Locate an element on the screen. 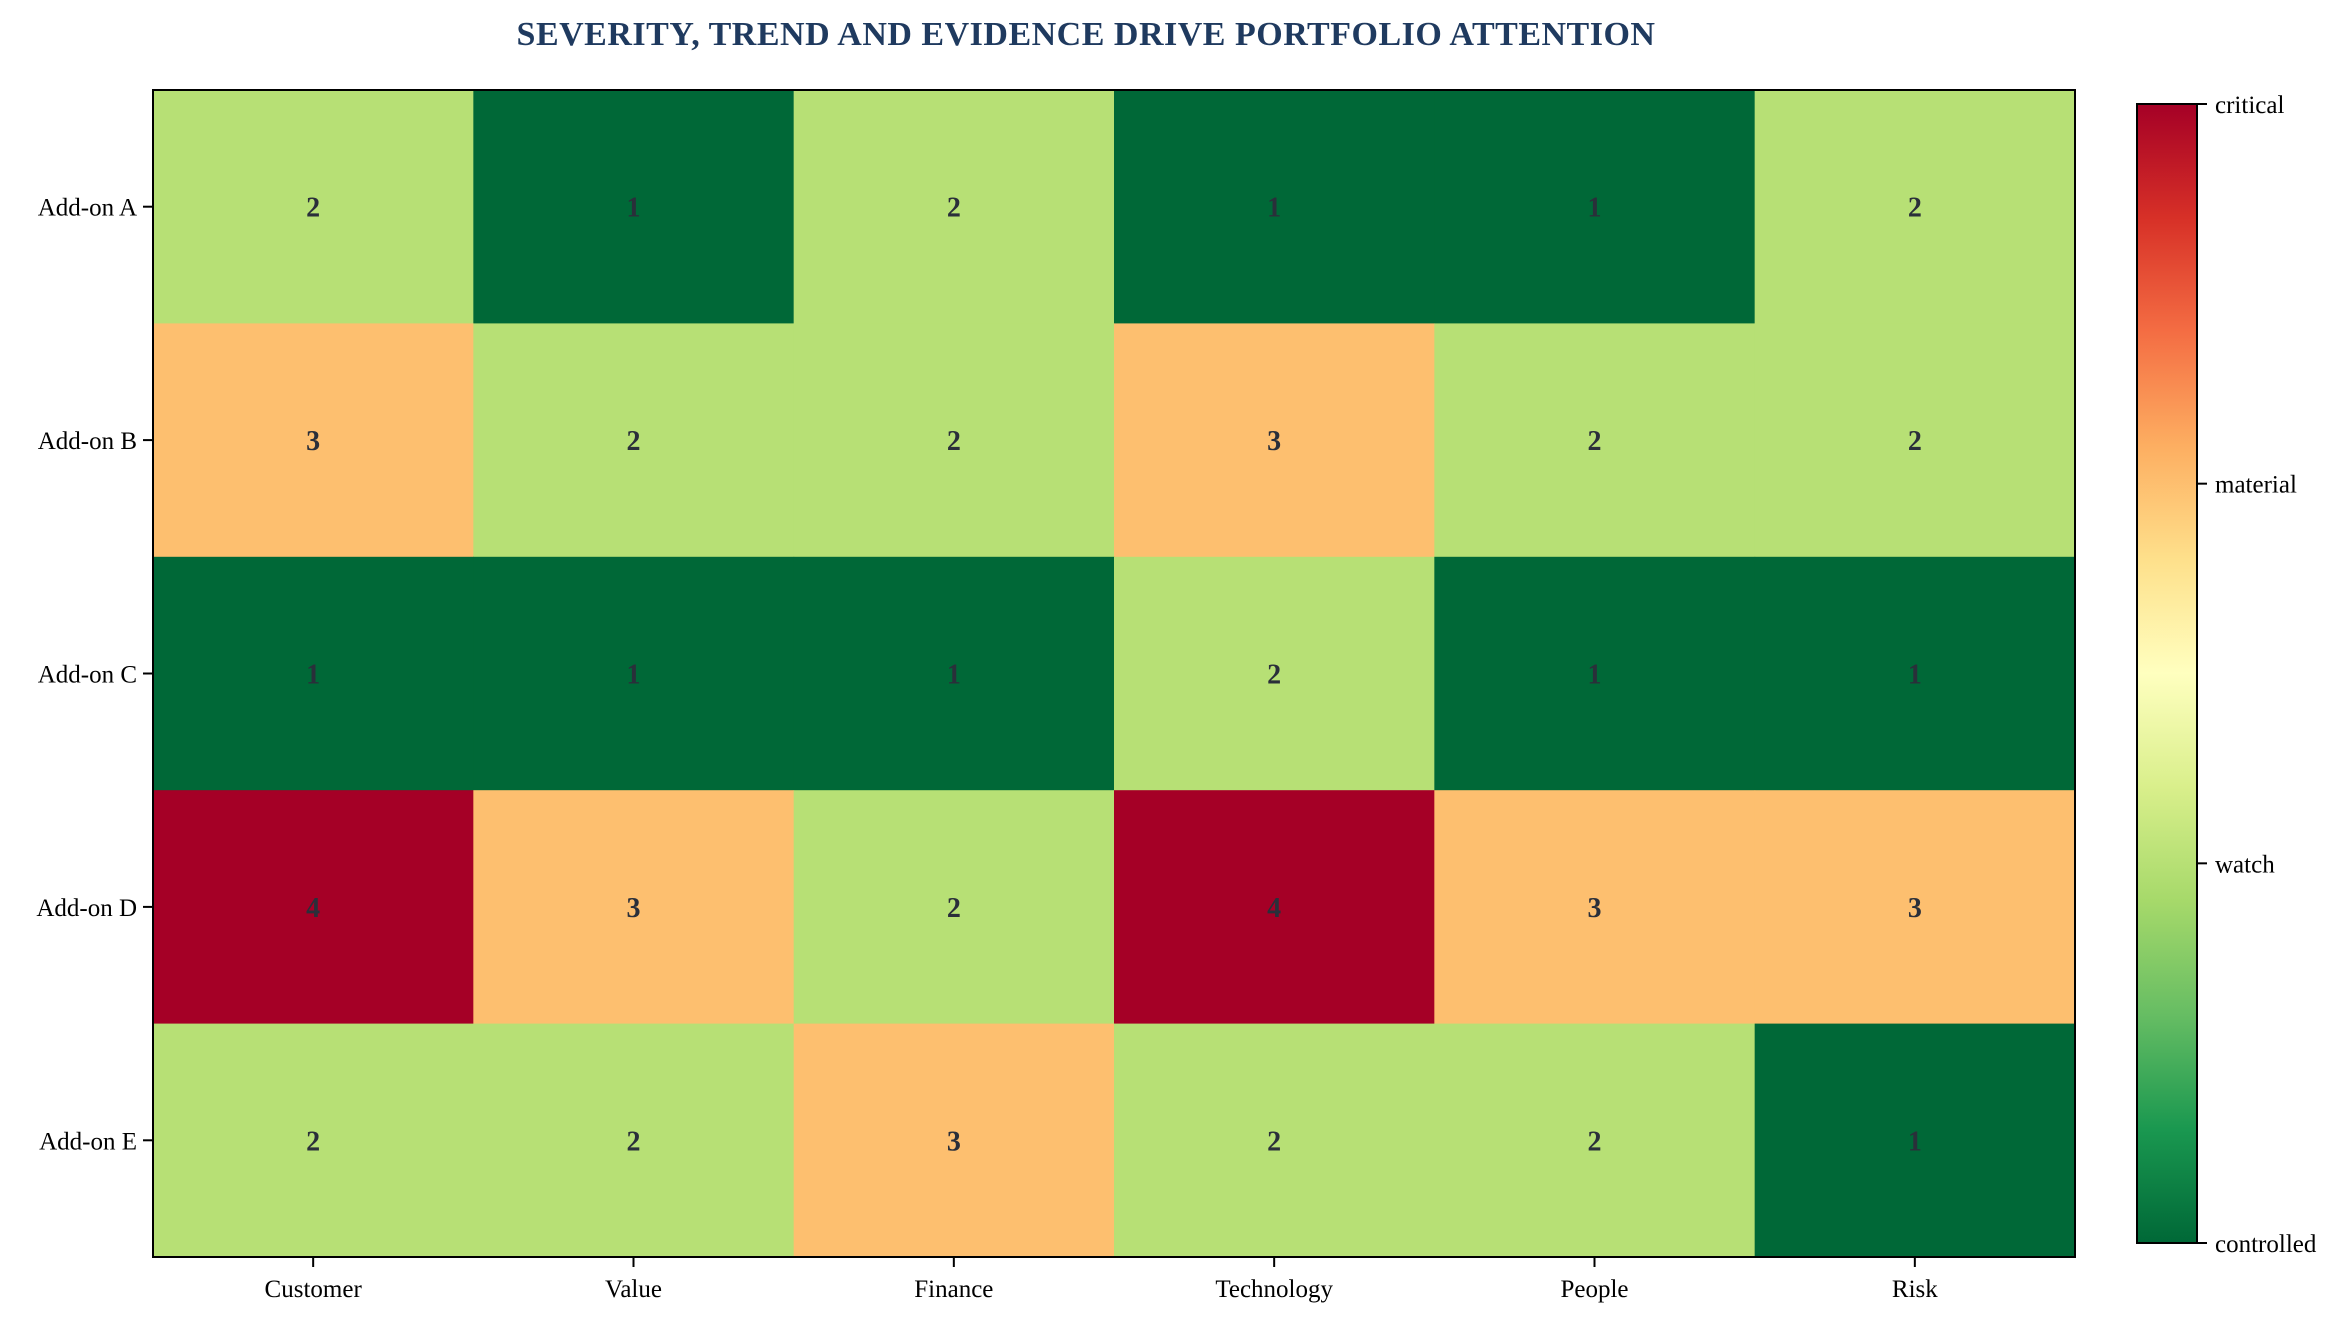 The height and width of the screenshot is (1319, 2339). colorbar-tick-label: critical is located at coordinates (2249, 105).